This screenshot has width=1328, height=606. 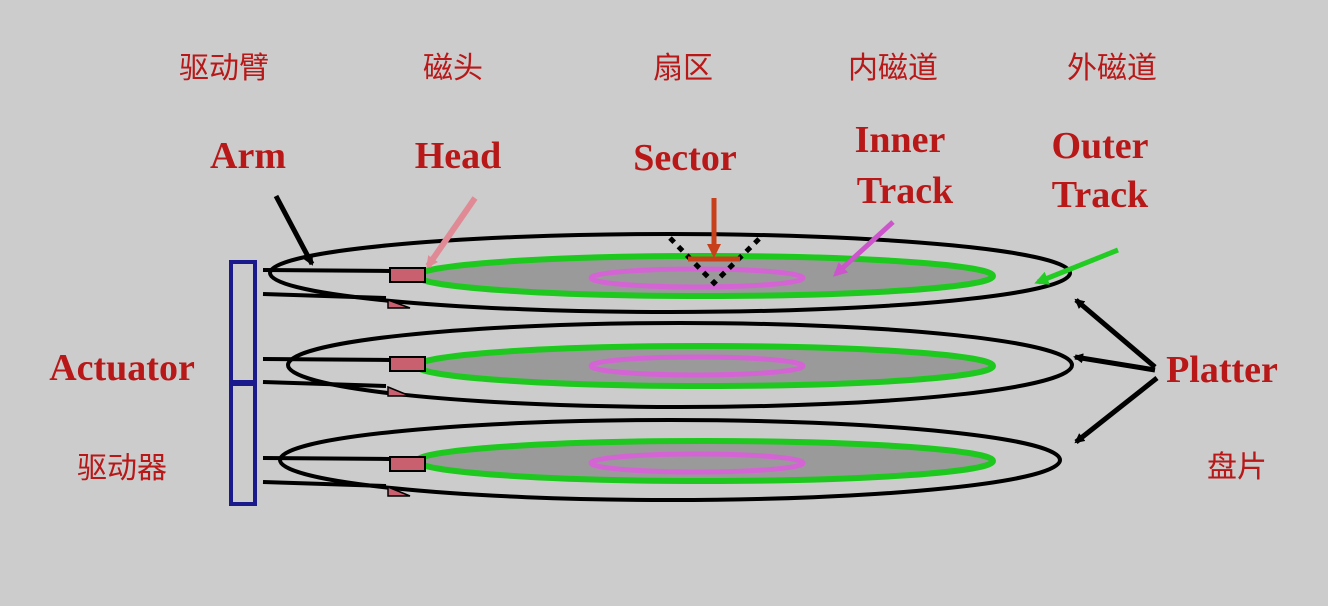 I want to click on inner-track-label-line1: Inner, so click(x=900, y=140).